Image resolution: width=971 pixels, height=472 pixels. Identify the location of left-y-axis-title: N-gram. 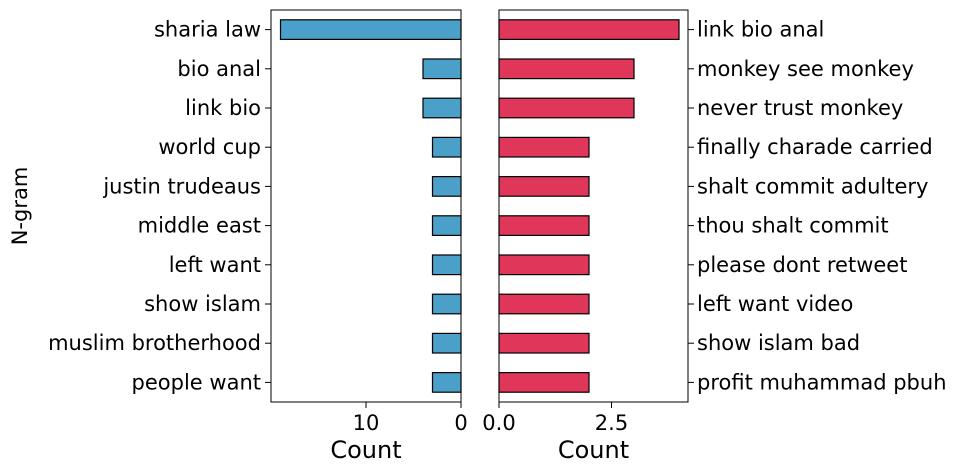
(20, 206).